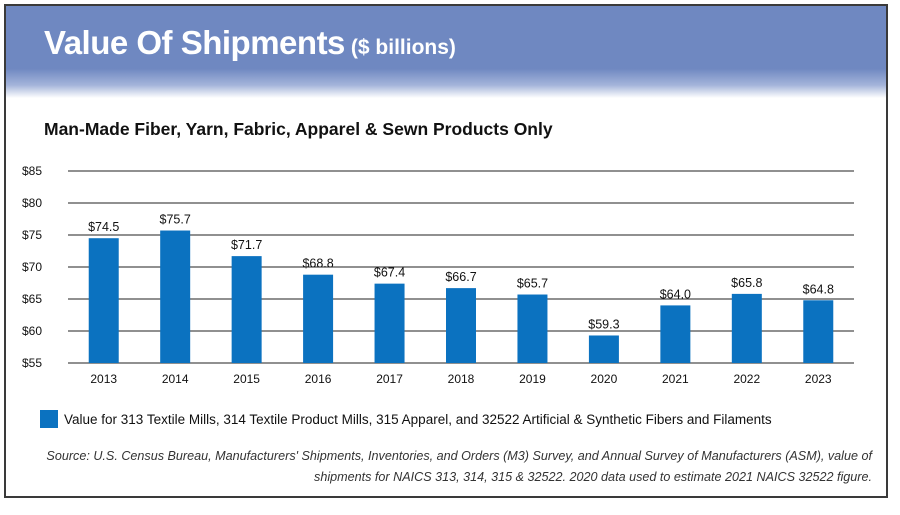 The height and width of the screenshot is (515, 900). Describe the element at coordinates (675, 294) in the screenshot. I see `data-label: $64.0` at that location.